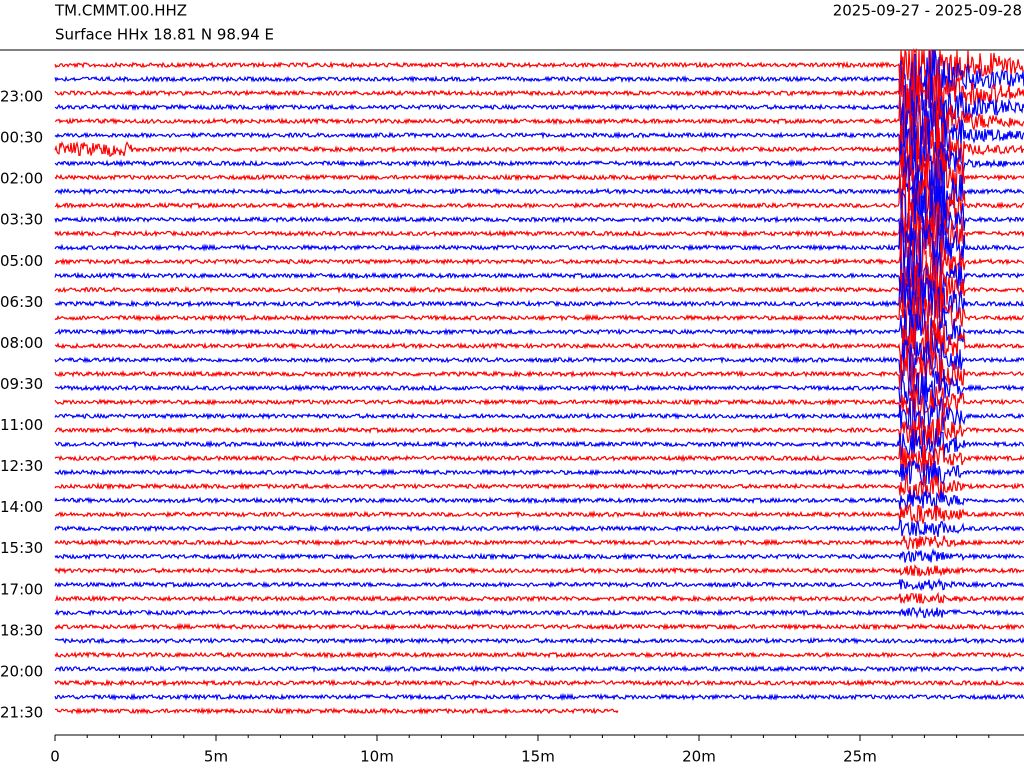  Describe the element at coordinates (21, 302) in the screenshot. I see `row-label: 06:30` at that location.